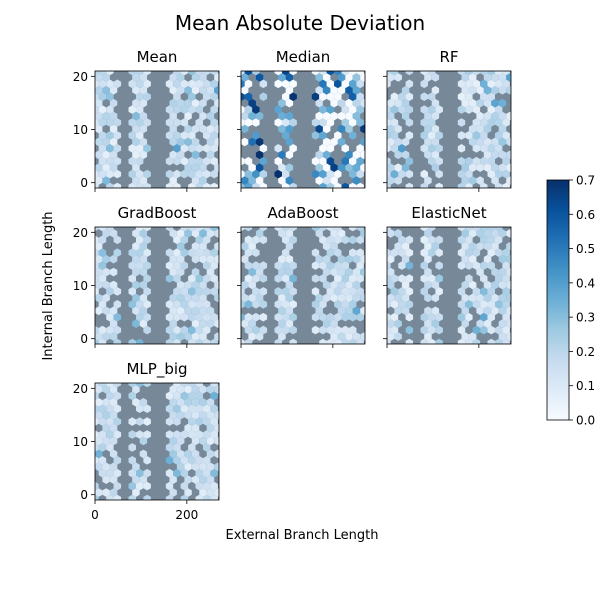 The image size is (600, 600). What do you see at coordinates (80, 286) in the screenshot?
I see `y-tick-label: 10` at bounding box center [80, 286].